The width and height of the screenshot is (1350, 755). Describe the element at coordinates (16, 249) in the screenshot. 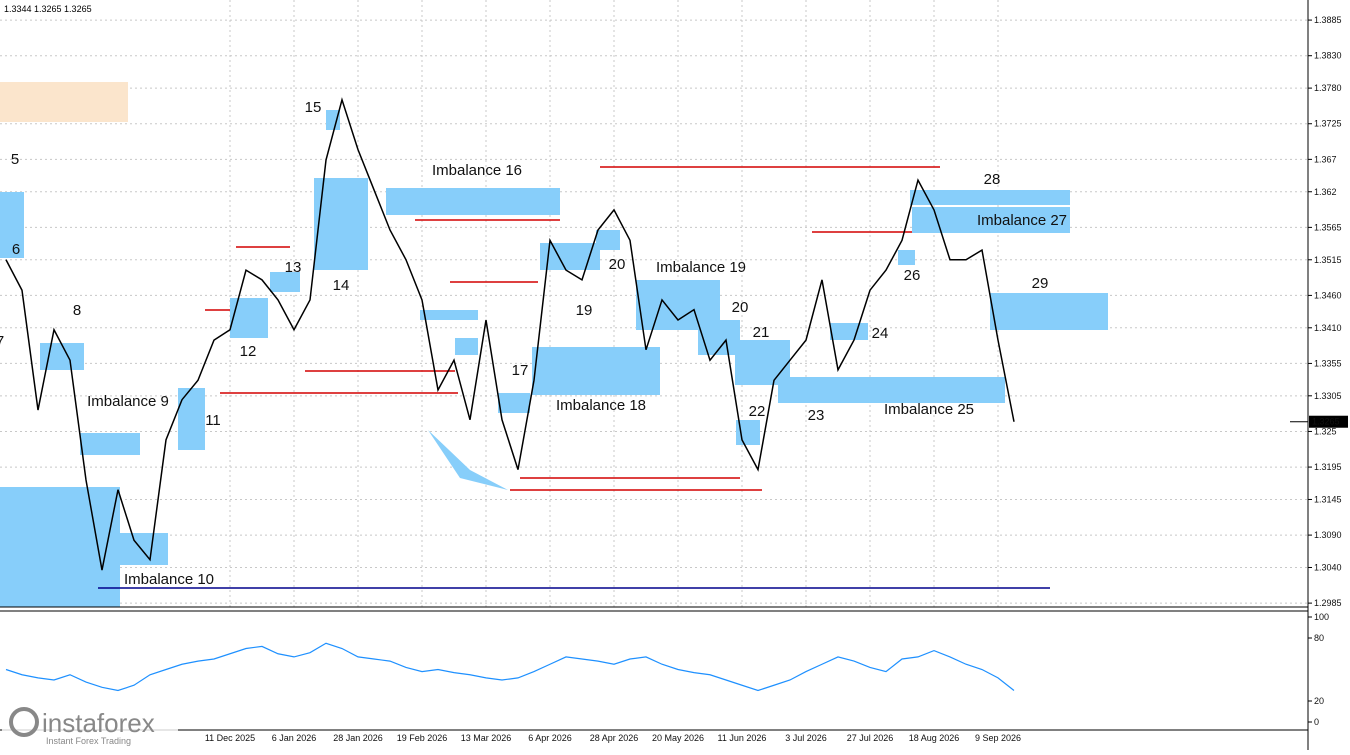

I see `annotation: 6` at that location.